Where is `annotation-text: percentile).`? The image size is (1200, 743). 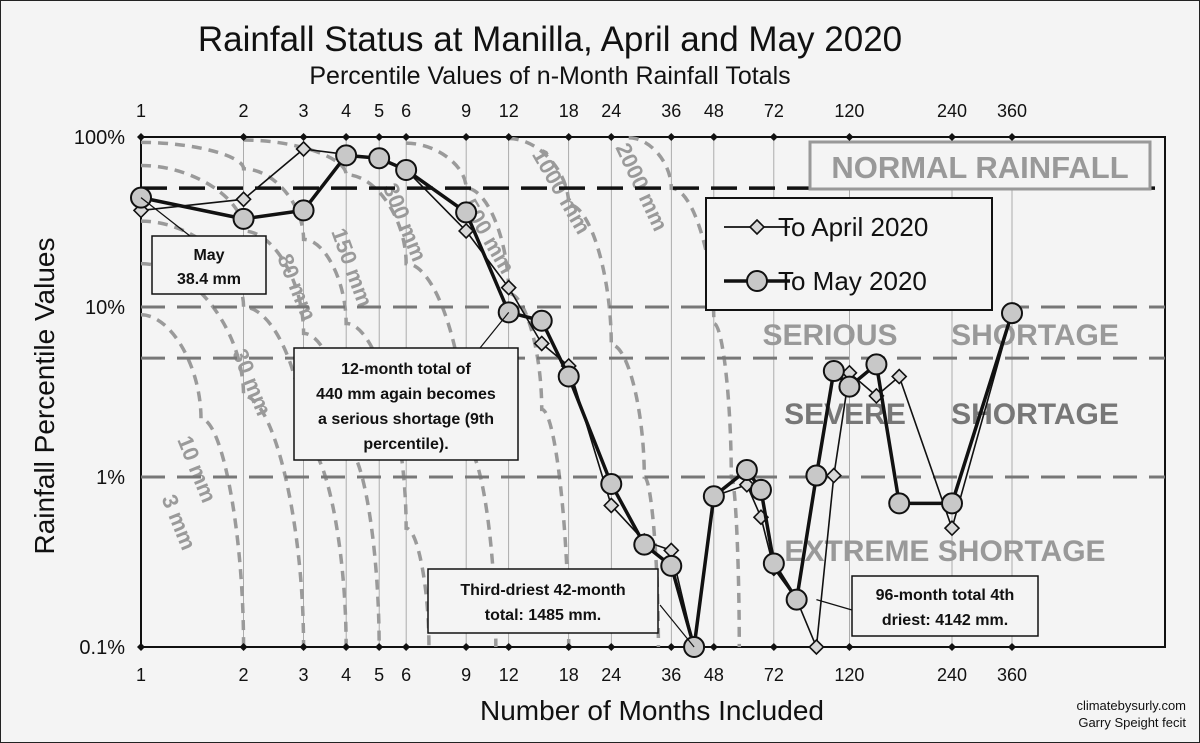 annotation-text: percentile). is located at coordinates (405, 444).